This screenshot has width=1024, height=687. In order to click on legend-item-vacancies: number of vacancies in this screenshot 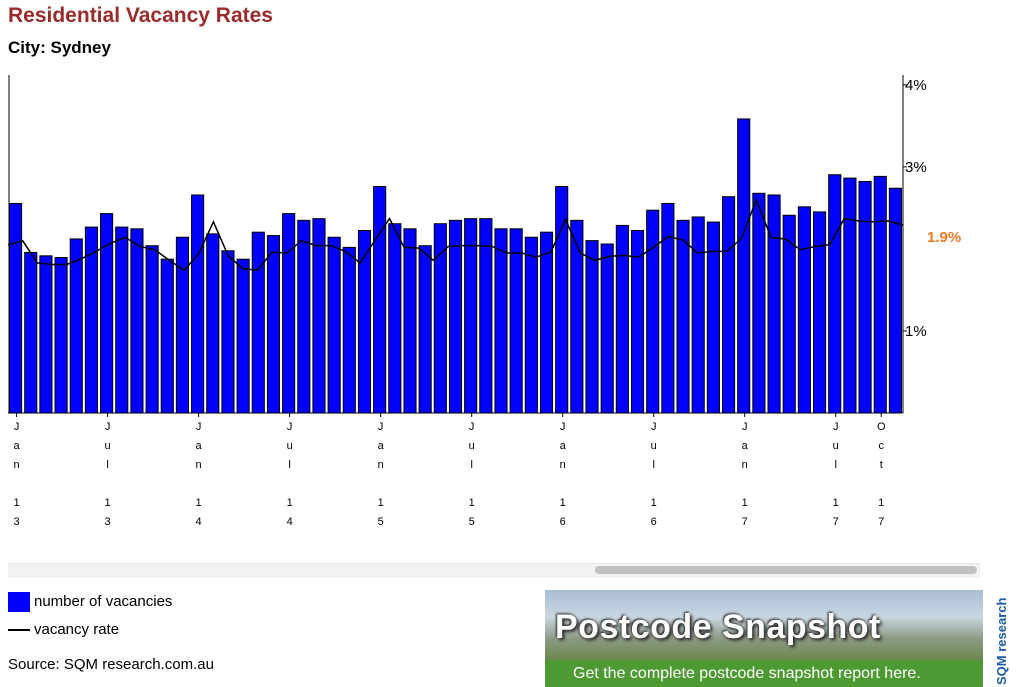, I will do `click(90, 602)`.